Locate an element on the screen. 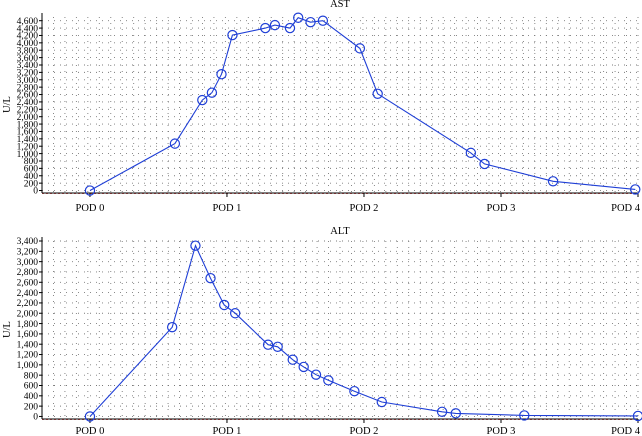 The height and width of the screenshot is (436, 642). alt-y-tick-label: 1,600 is located at coordinates (28, 335).